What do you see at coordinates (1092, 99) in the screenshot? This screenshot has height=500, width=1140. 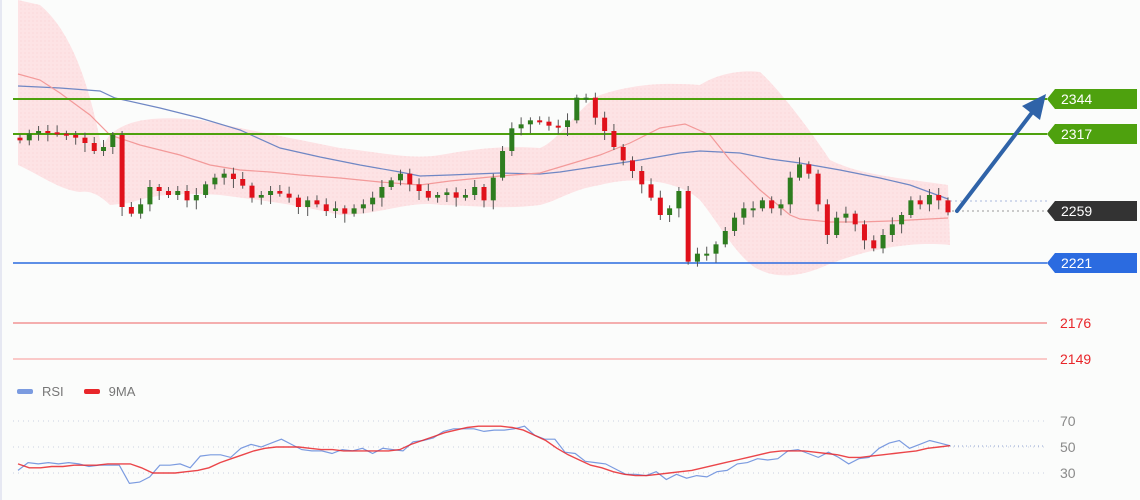 I see `price-tag-2344: 2344` at bounding box center [1092, 99].